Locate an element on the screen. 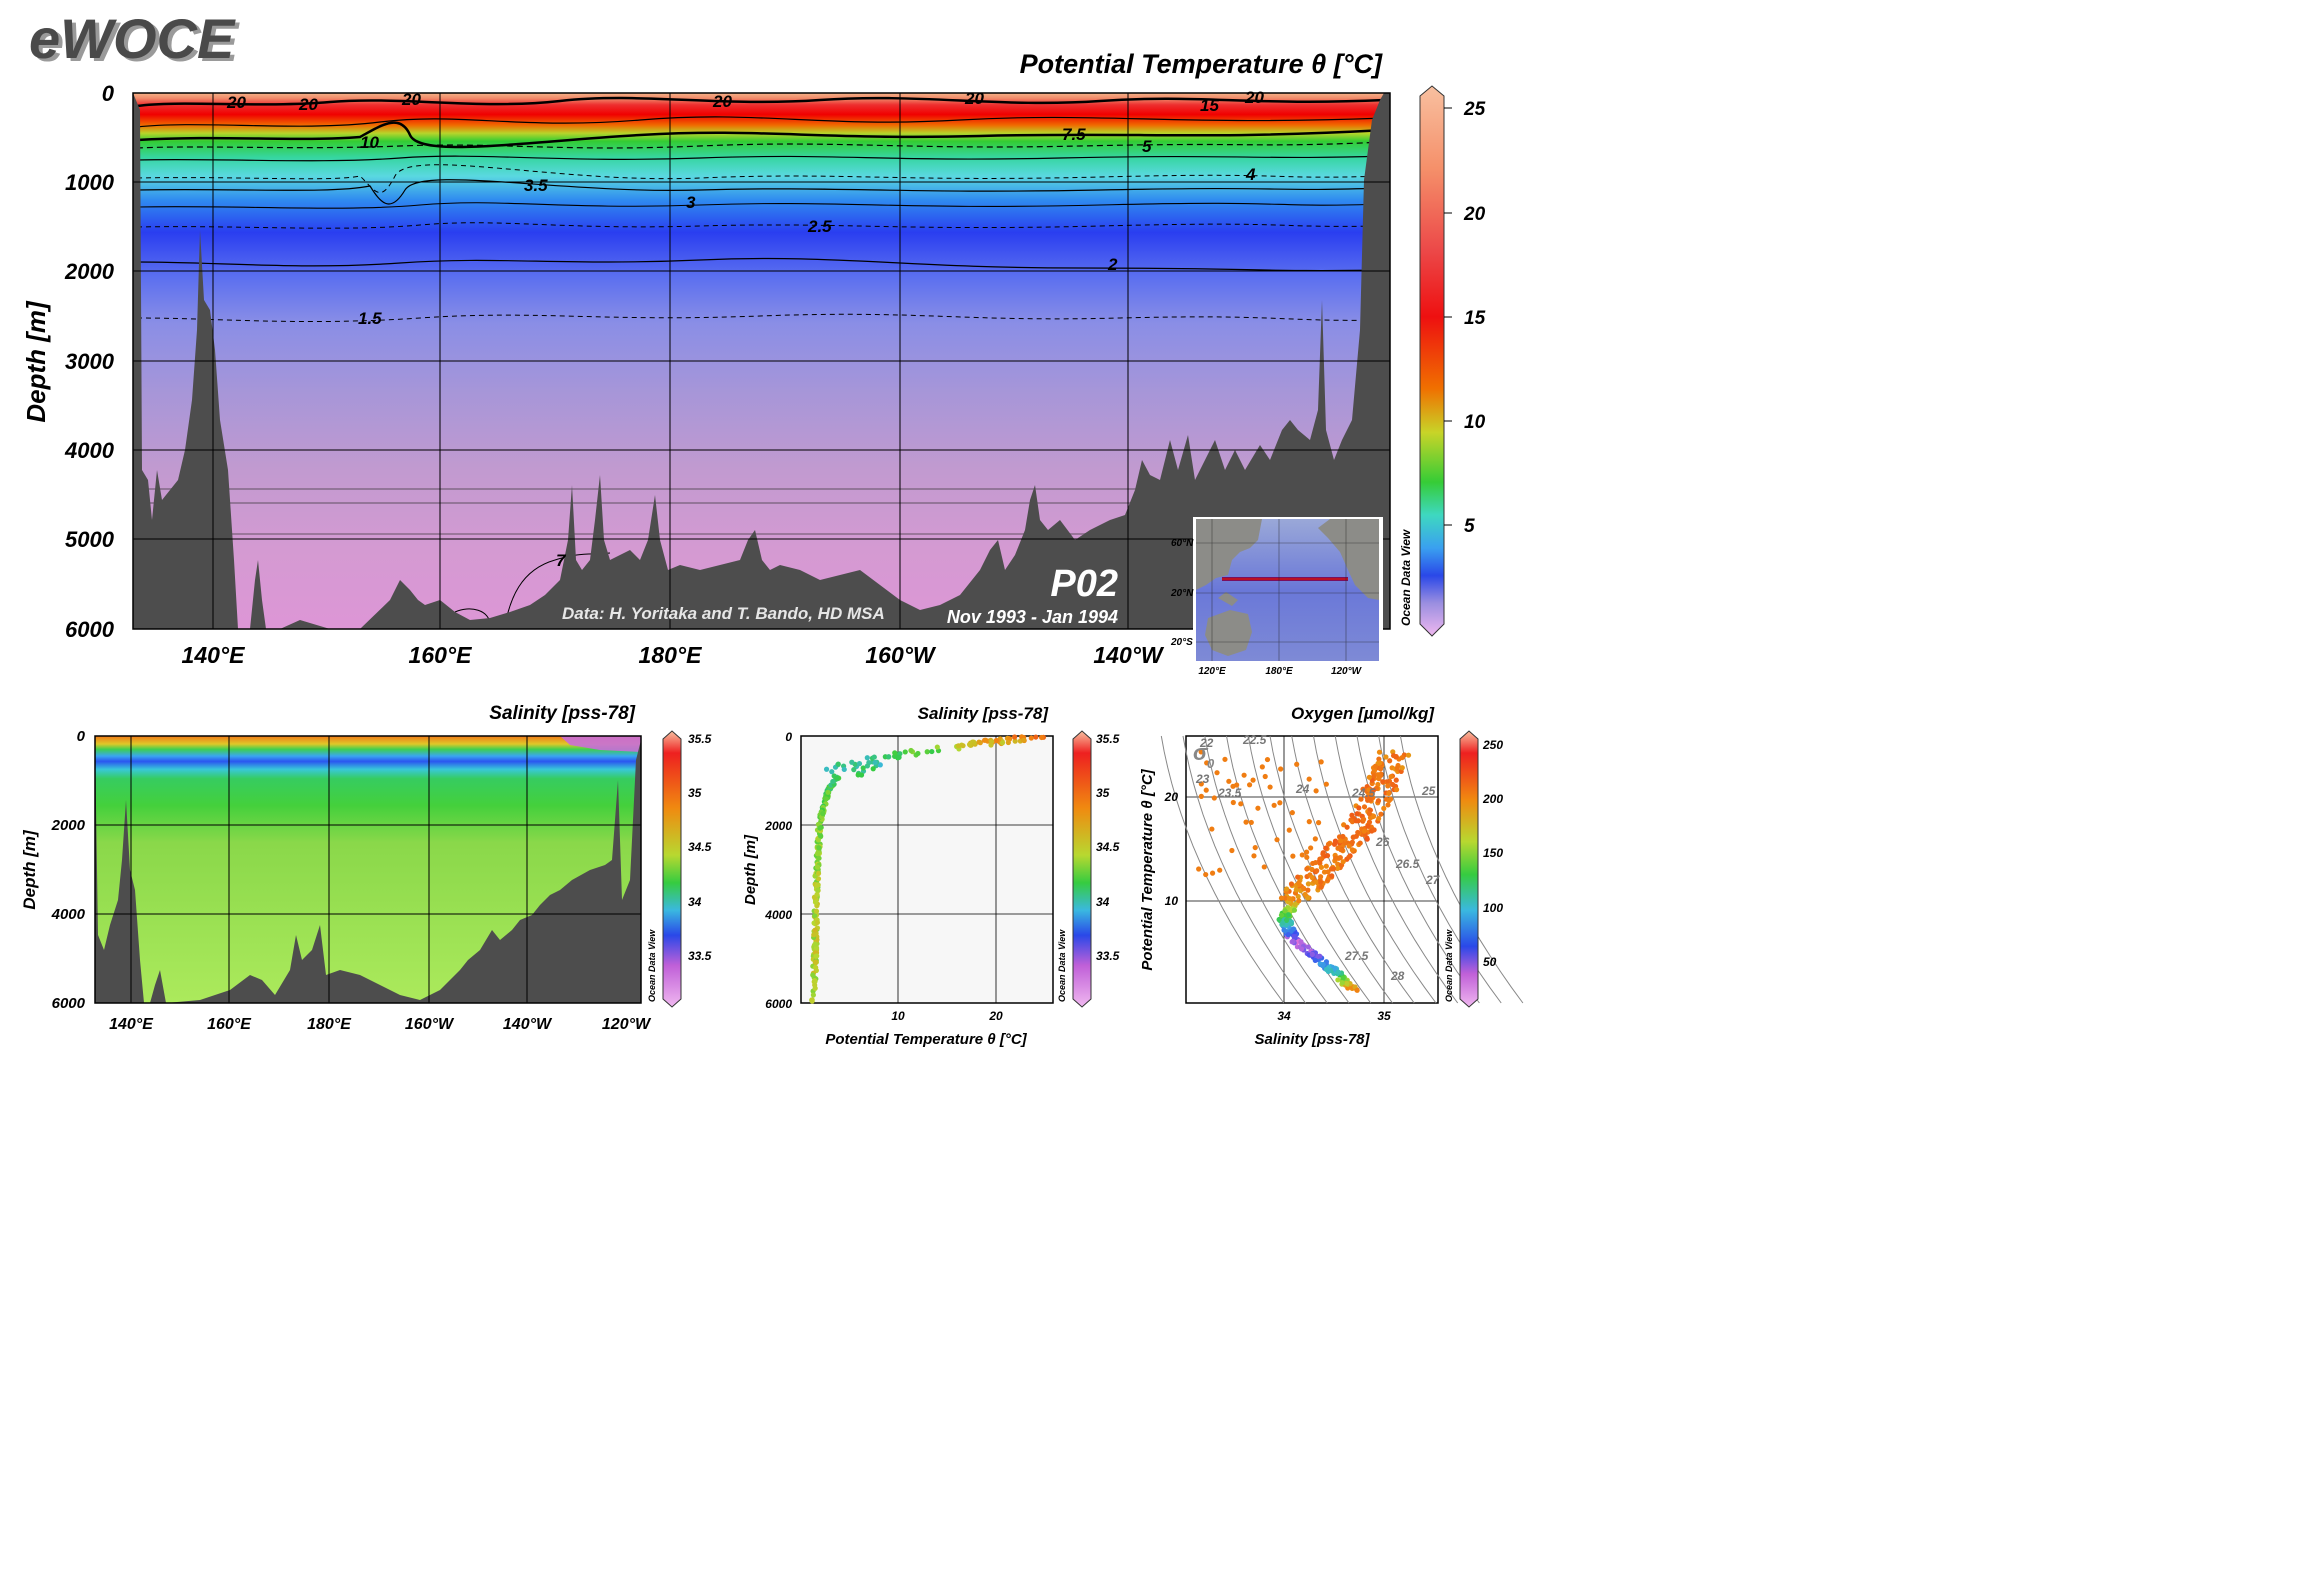 This screenshot has height=1584, width=2315. x-tick: 140°W is located at coordinates (1129, 655).